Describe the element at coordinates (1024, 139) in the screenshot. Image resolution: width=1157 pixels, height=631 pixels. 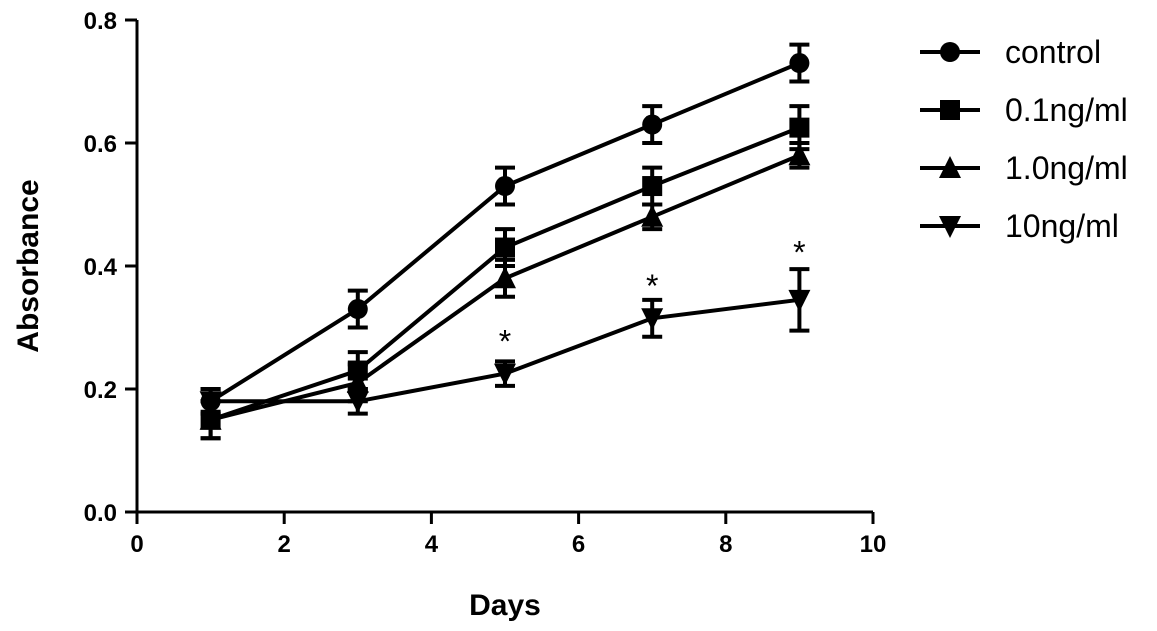
I see `legend: control 0.1ng/ml 1.0ng/ml 10ng/ml` at that location.